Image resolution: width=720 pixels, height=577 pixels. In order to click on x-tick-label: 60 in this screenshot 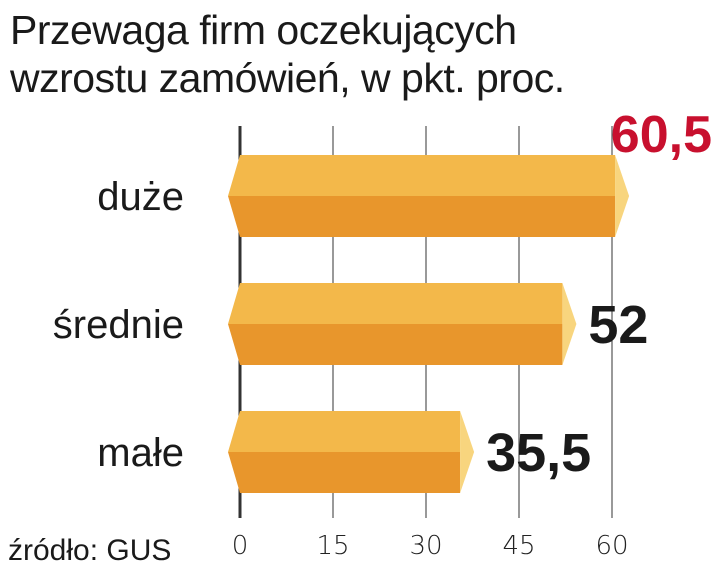, I will do `click(611, 546)`.